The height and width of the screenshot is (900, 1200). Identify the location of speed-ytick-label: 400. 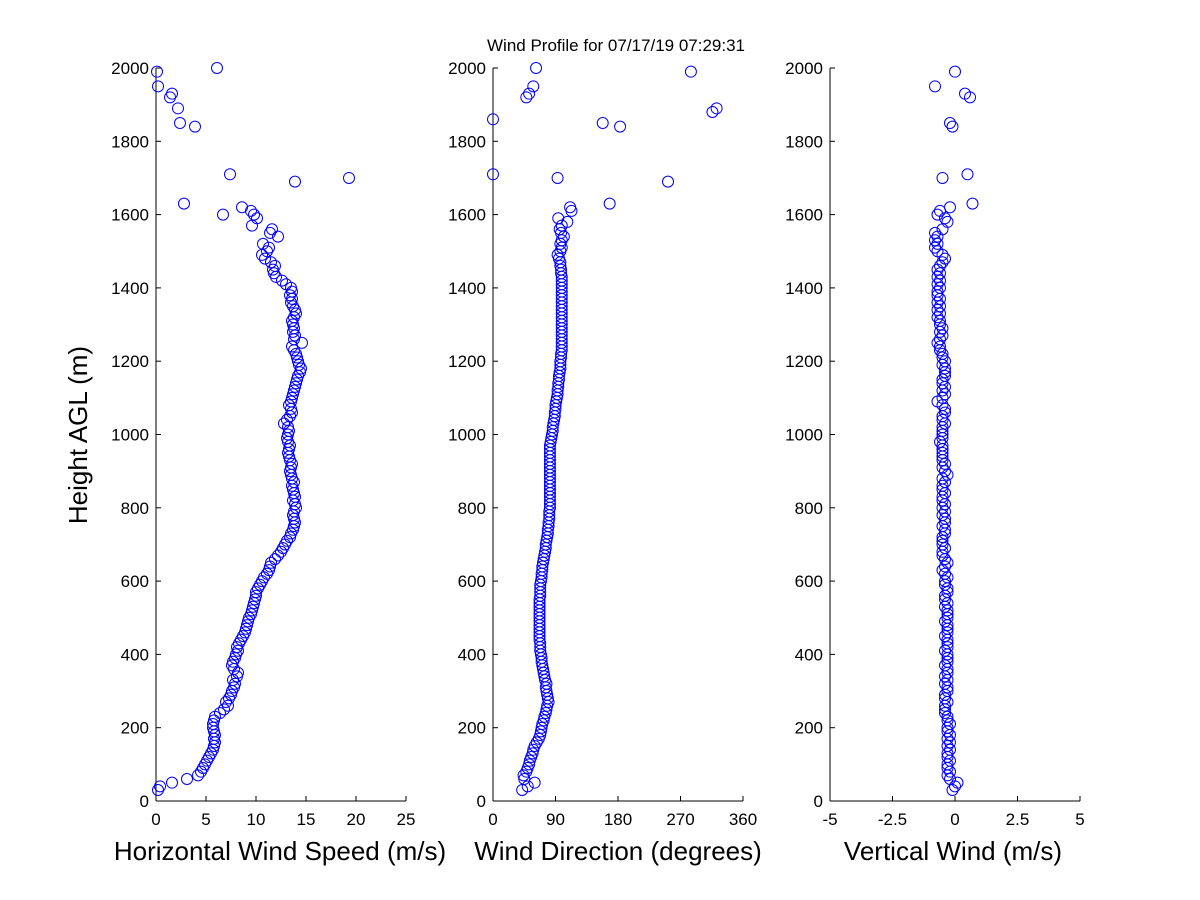
(135, 654).